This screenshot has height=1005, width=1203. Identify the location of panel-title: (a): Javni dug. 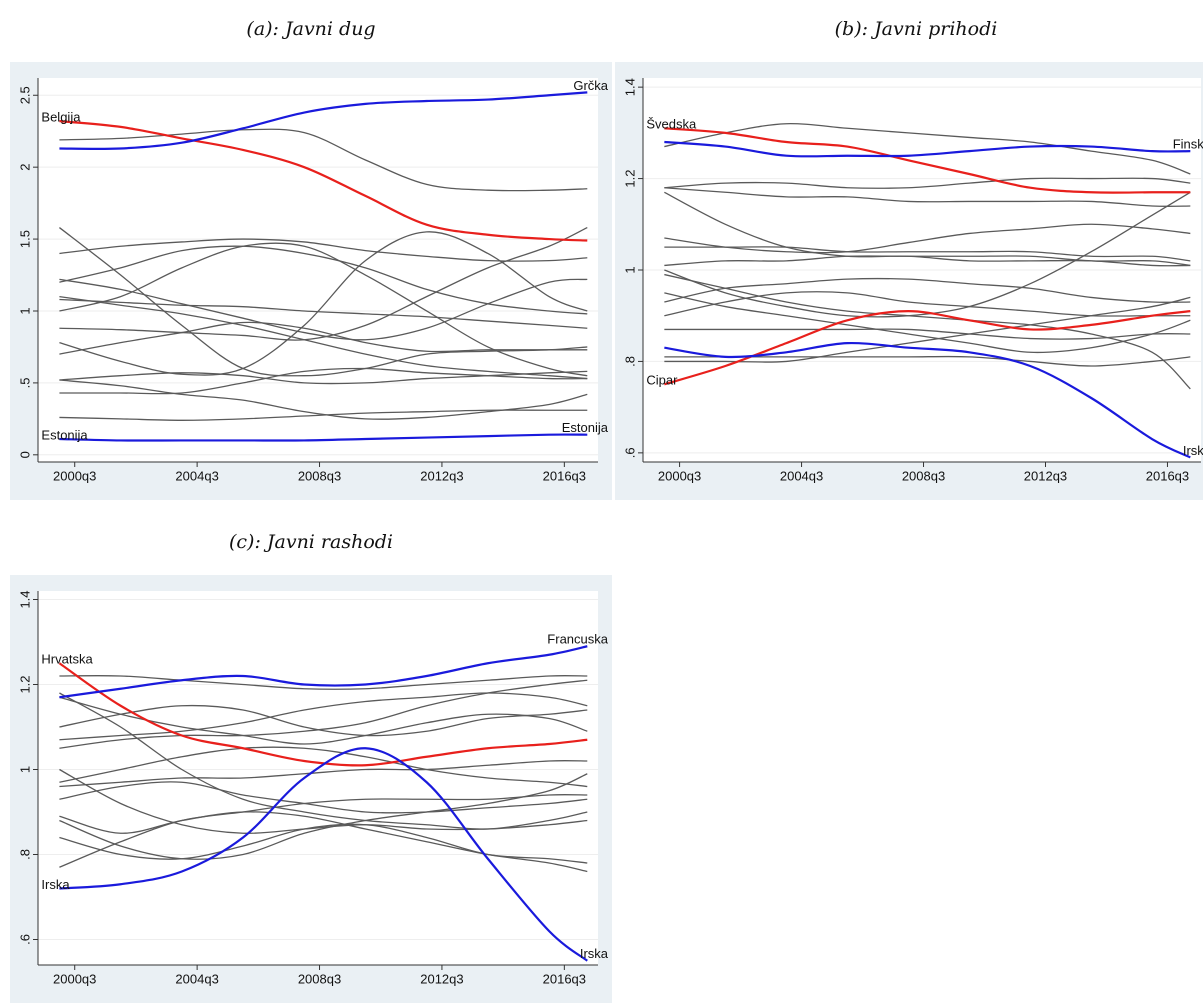
(310, 29).